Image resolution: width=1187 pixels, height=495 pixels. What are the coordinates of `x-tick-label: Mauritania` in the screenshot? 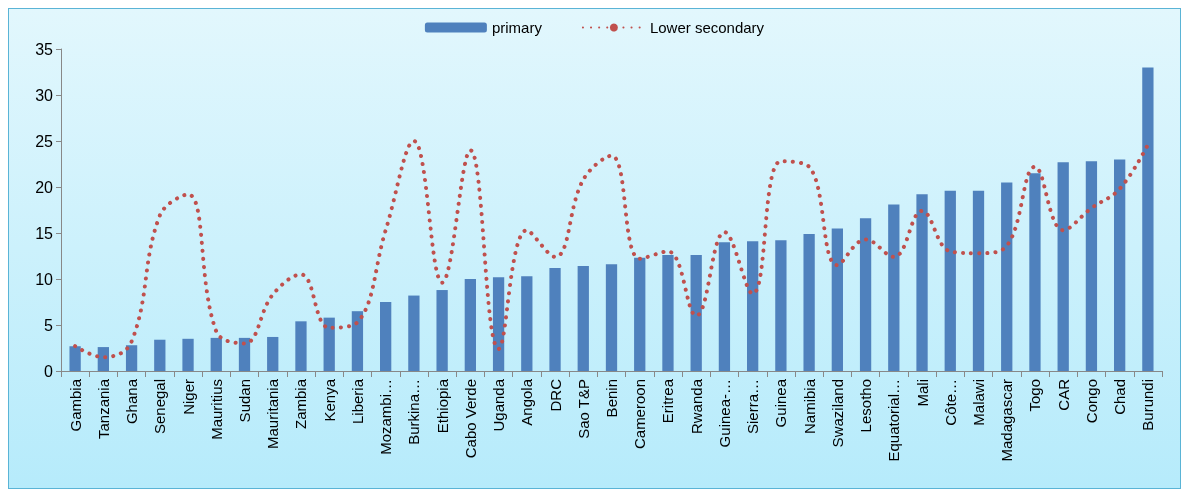 It's located at (273, 414).